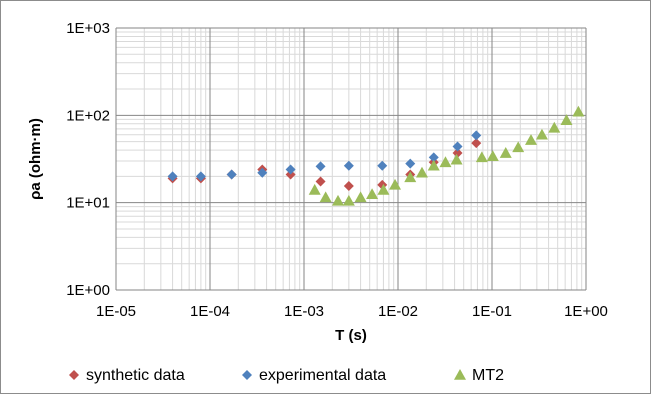  Describe the element at coordinates (116, 311) in the screenshot. I see `x-tick-label: 1E-05` at that location.